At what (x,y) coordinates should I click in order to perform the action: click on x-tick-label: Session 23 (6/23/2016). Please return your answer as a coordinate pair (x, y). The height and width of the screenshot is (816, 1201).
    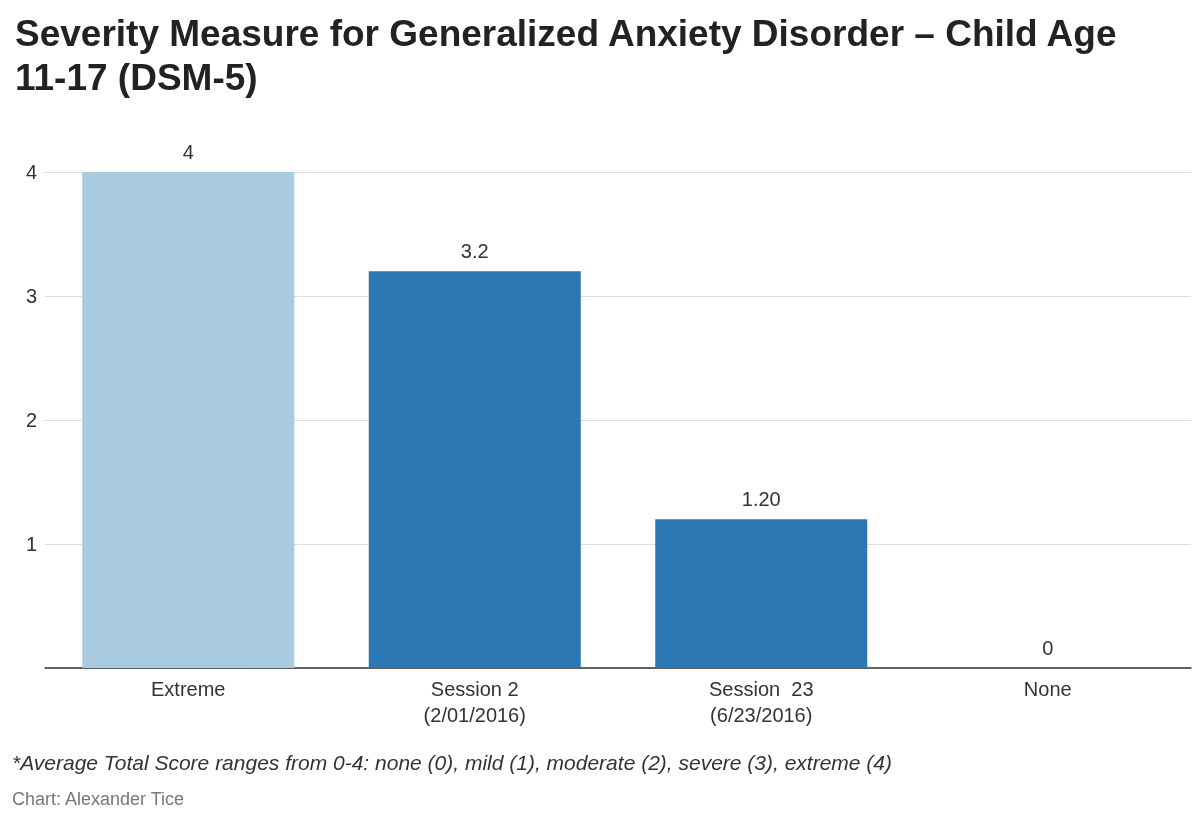
    Looking at the image, I should click on (761, 702).